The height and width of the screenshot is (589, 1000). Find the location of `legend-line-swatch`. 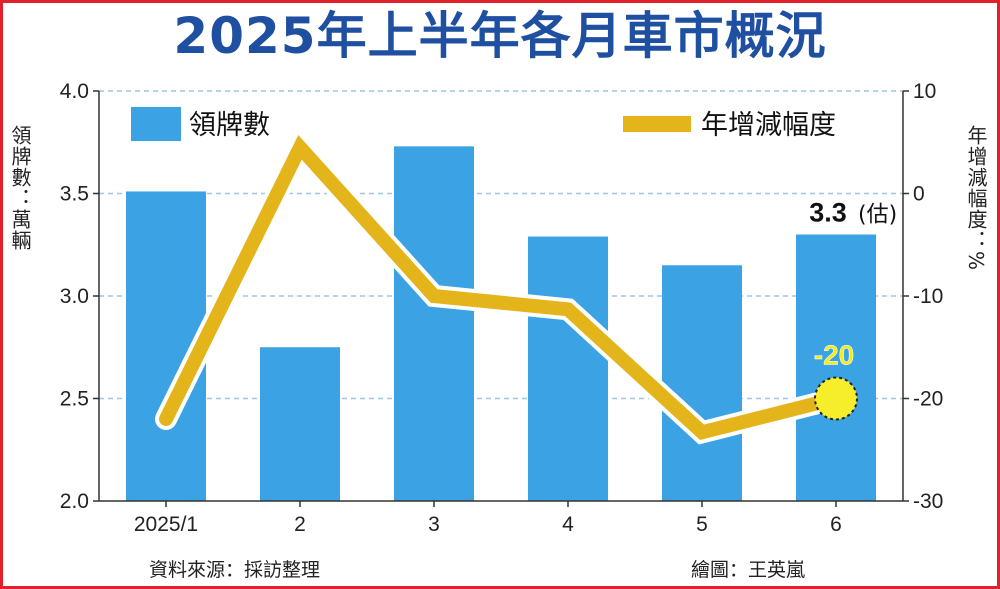

legend-line-swatch is located at coordinates (657, 124).